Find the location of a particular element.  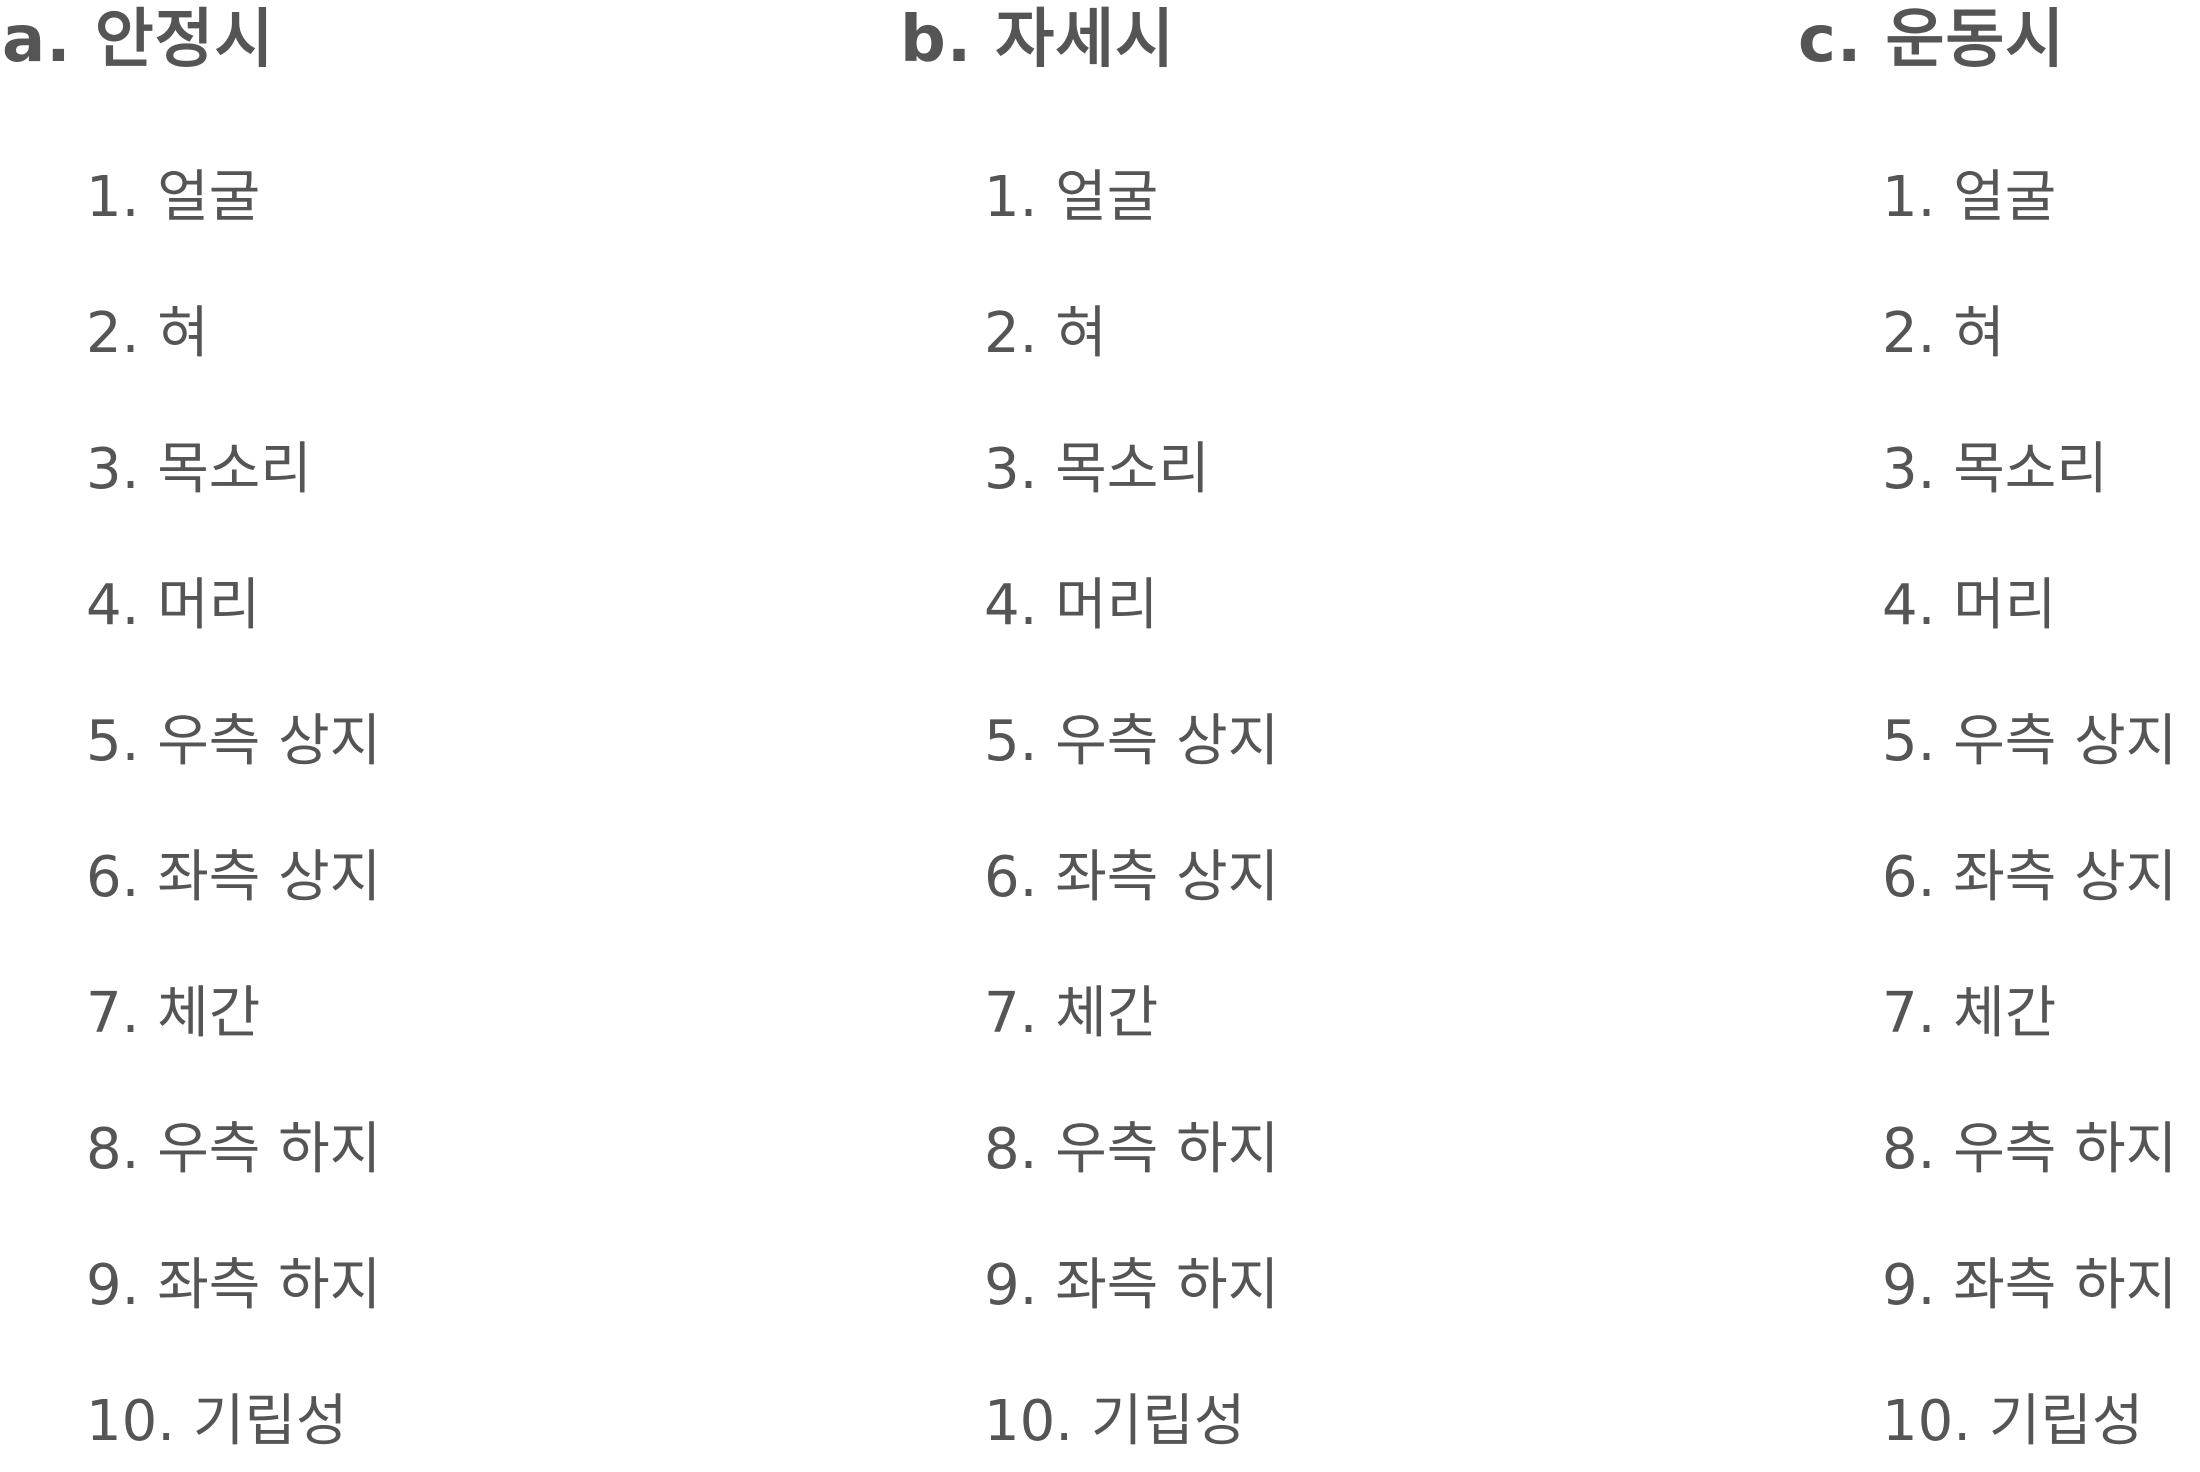

column-heading: b. 자세시 is located at coordinates (1038, 40).